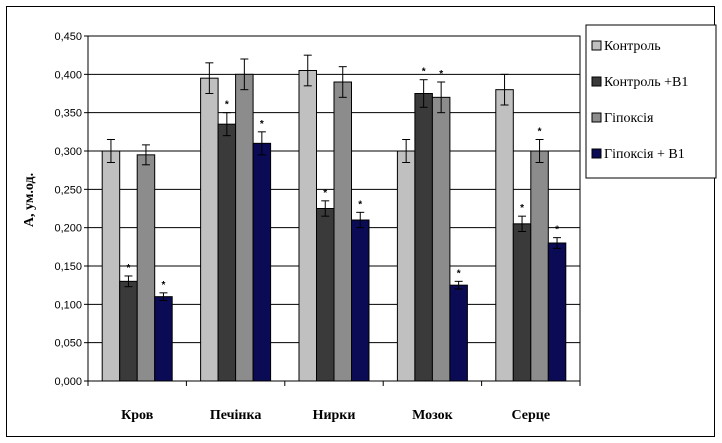 This screenshot has height=443, width=722. Describe the element at coordinates (68, 190) in the screenshot. I see `y-tick-label: 0,250` at that location.